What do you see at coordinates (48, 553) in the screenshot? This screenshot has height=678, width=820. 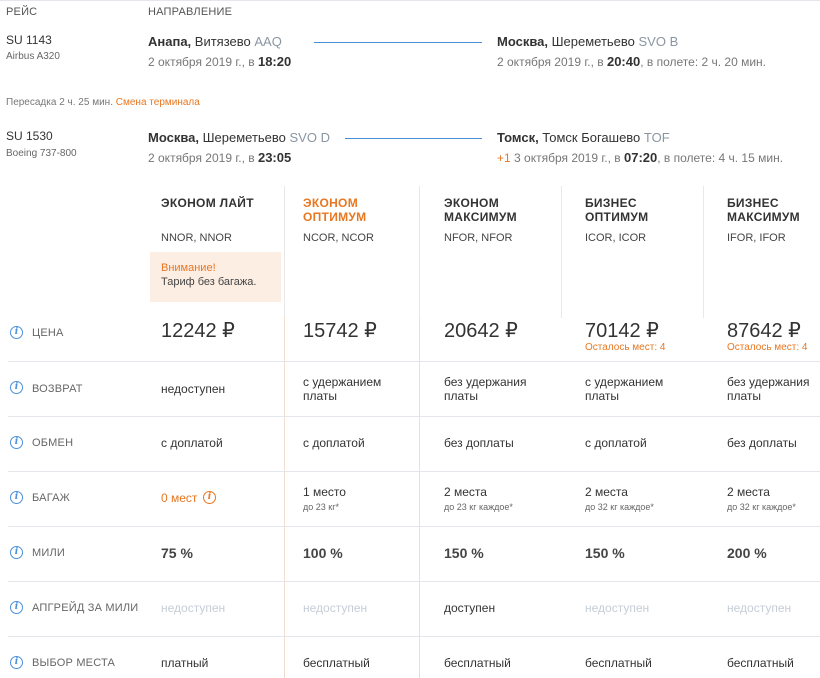 I see `row-label-miles: МИЛИ` at bounding box center [48, 553].